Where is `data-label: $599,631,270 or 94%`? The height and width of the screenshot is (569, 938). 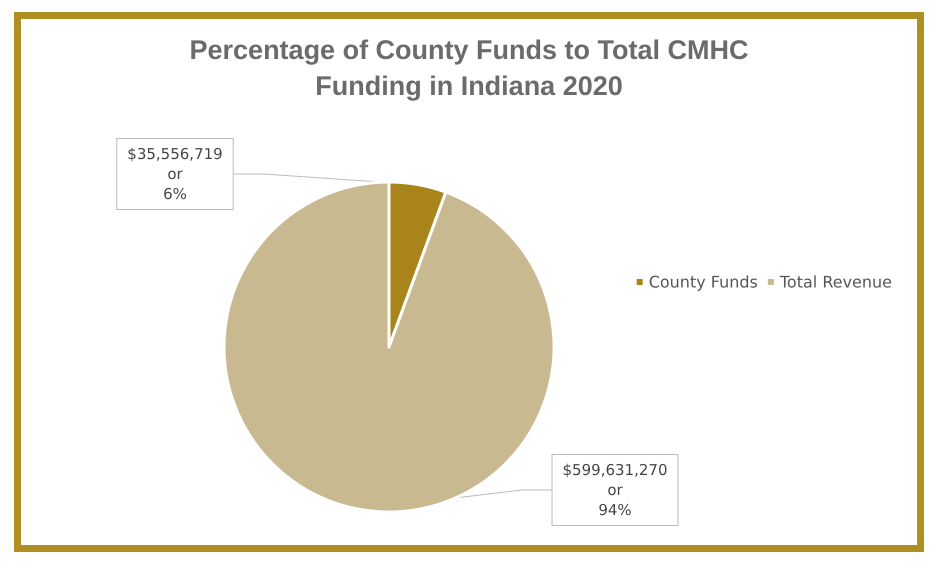 data-label: $599,631,270 or 94% is located at coordinates (615, 490).